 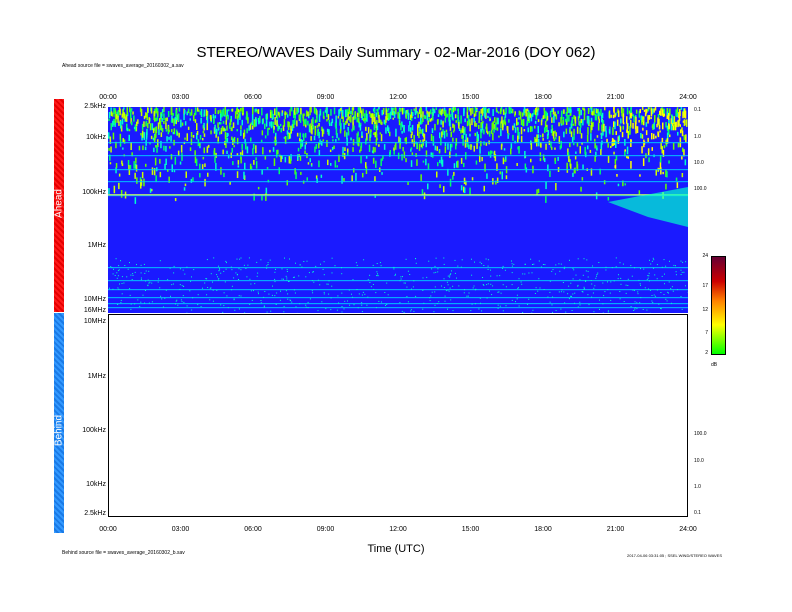 I want to click on x-tick-top: 06:00, so click(x=253, y=97).